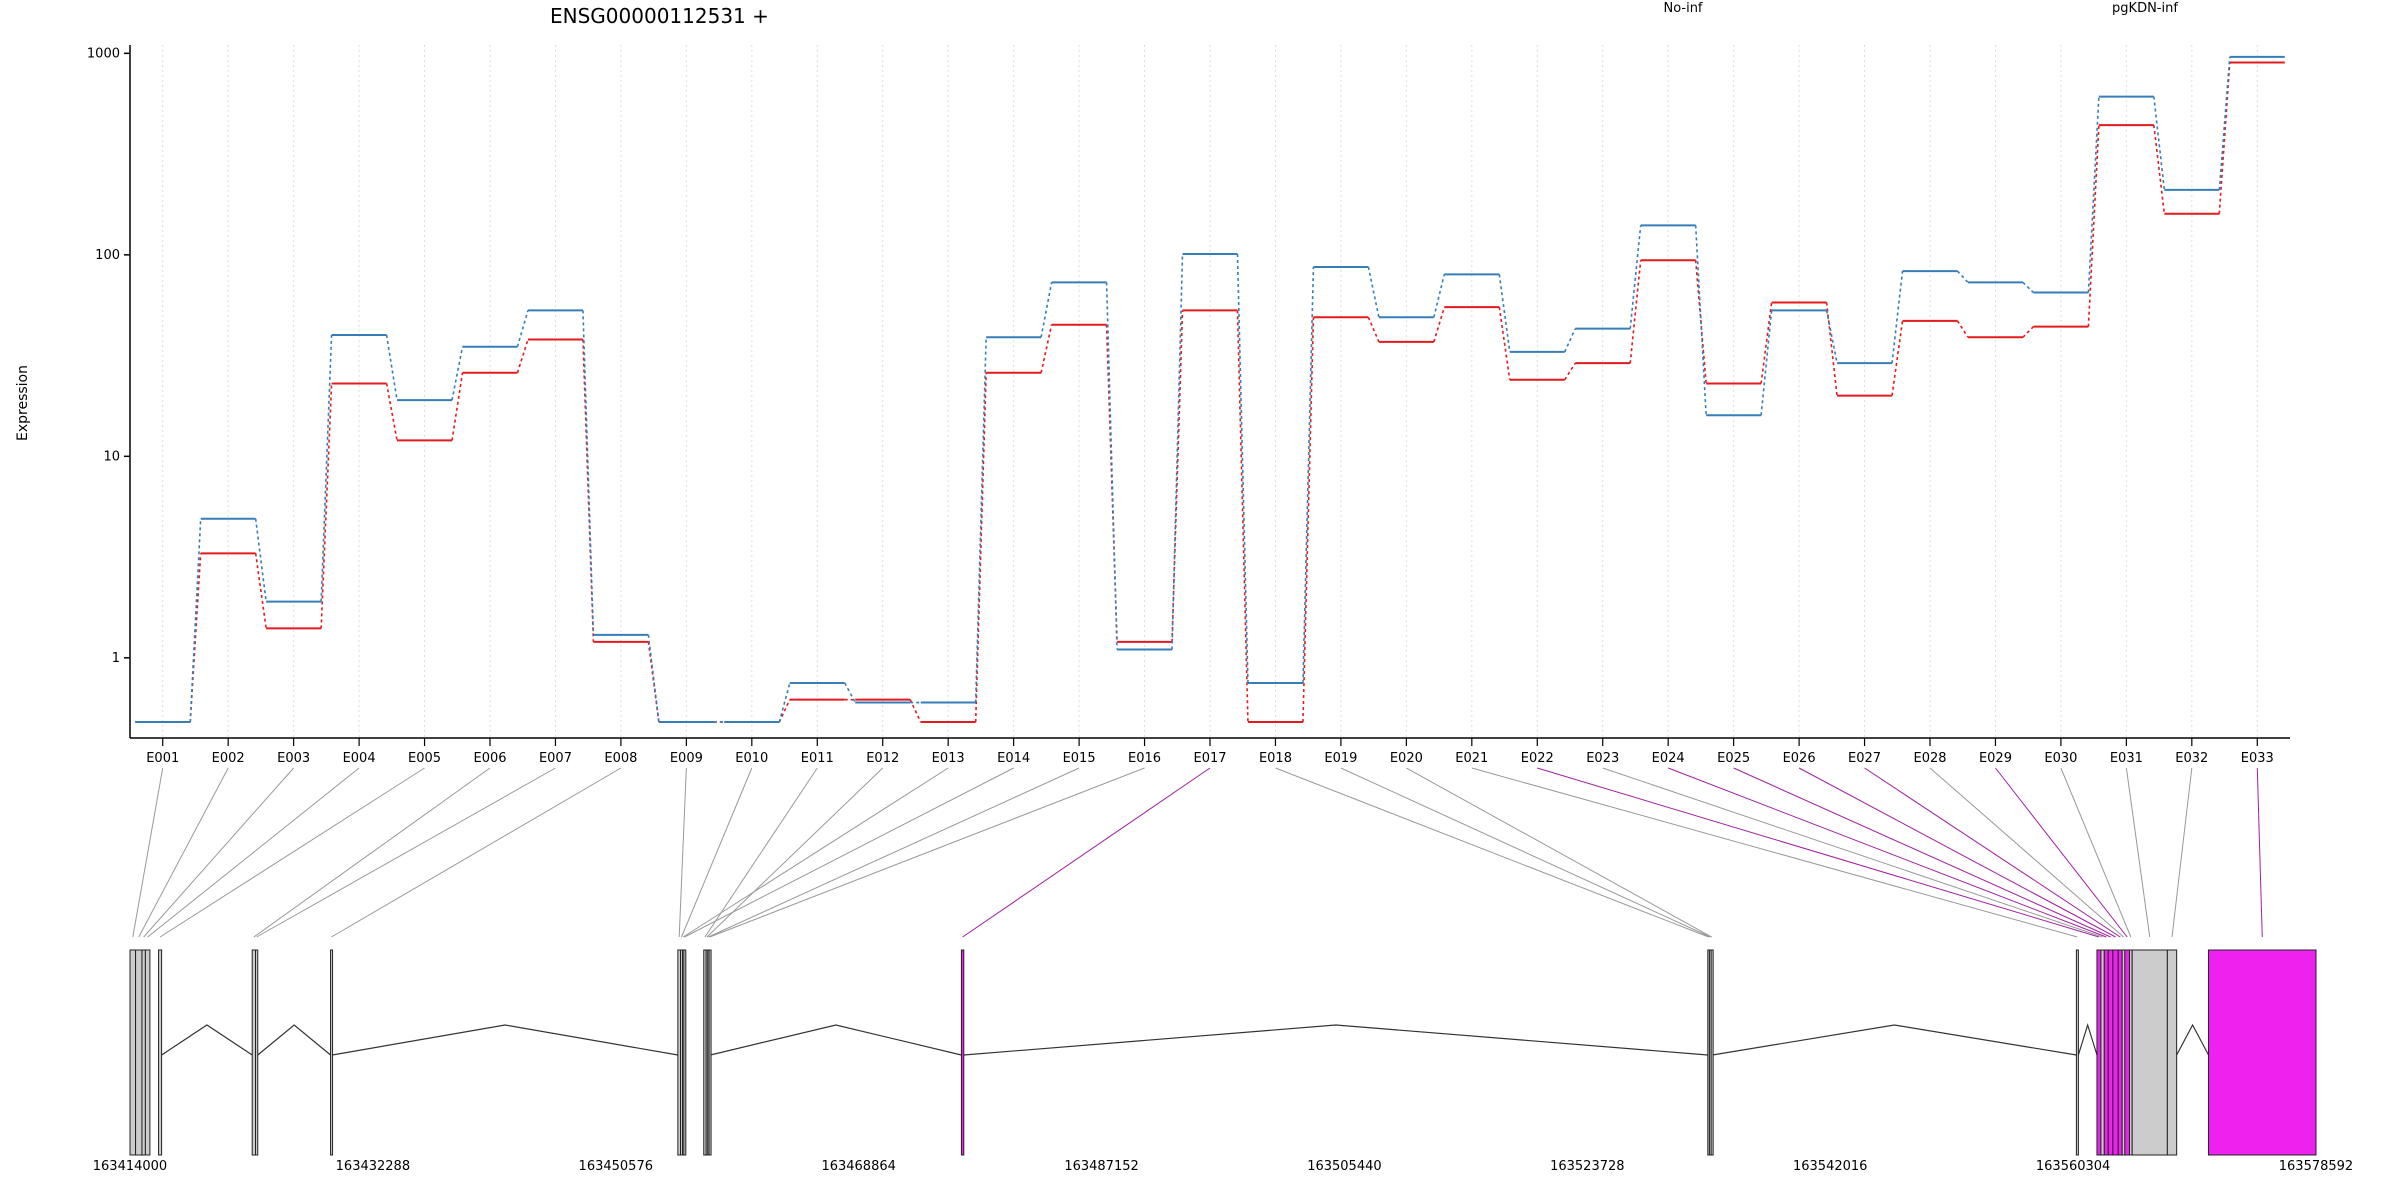  I want to click on link-line-e010, so click(717, 852).